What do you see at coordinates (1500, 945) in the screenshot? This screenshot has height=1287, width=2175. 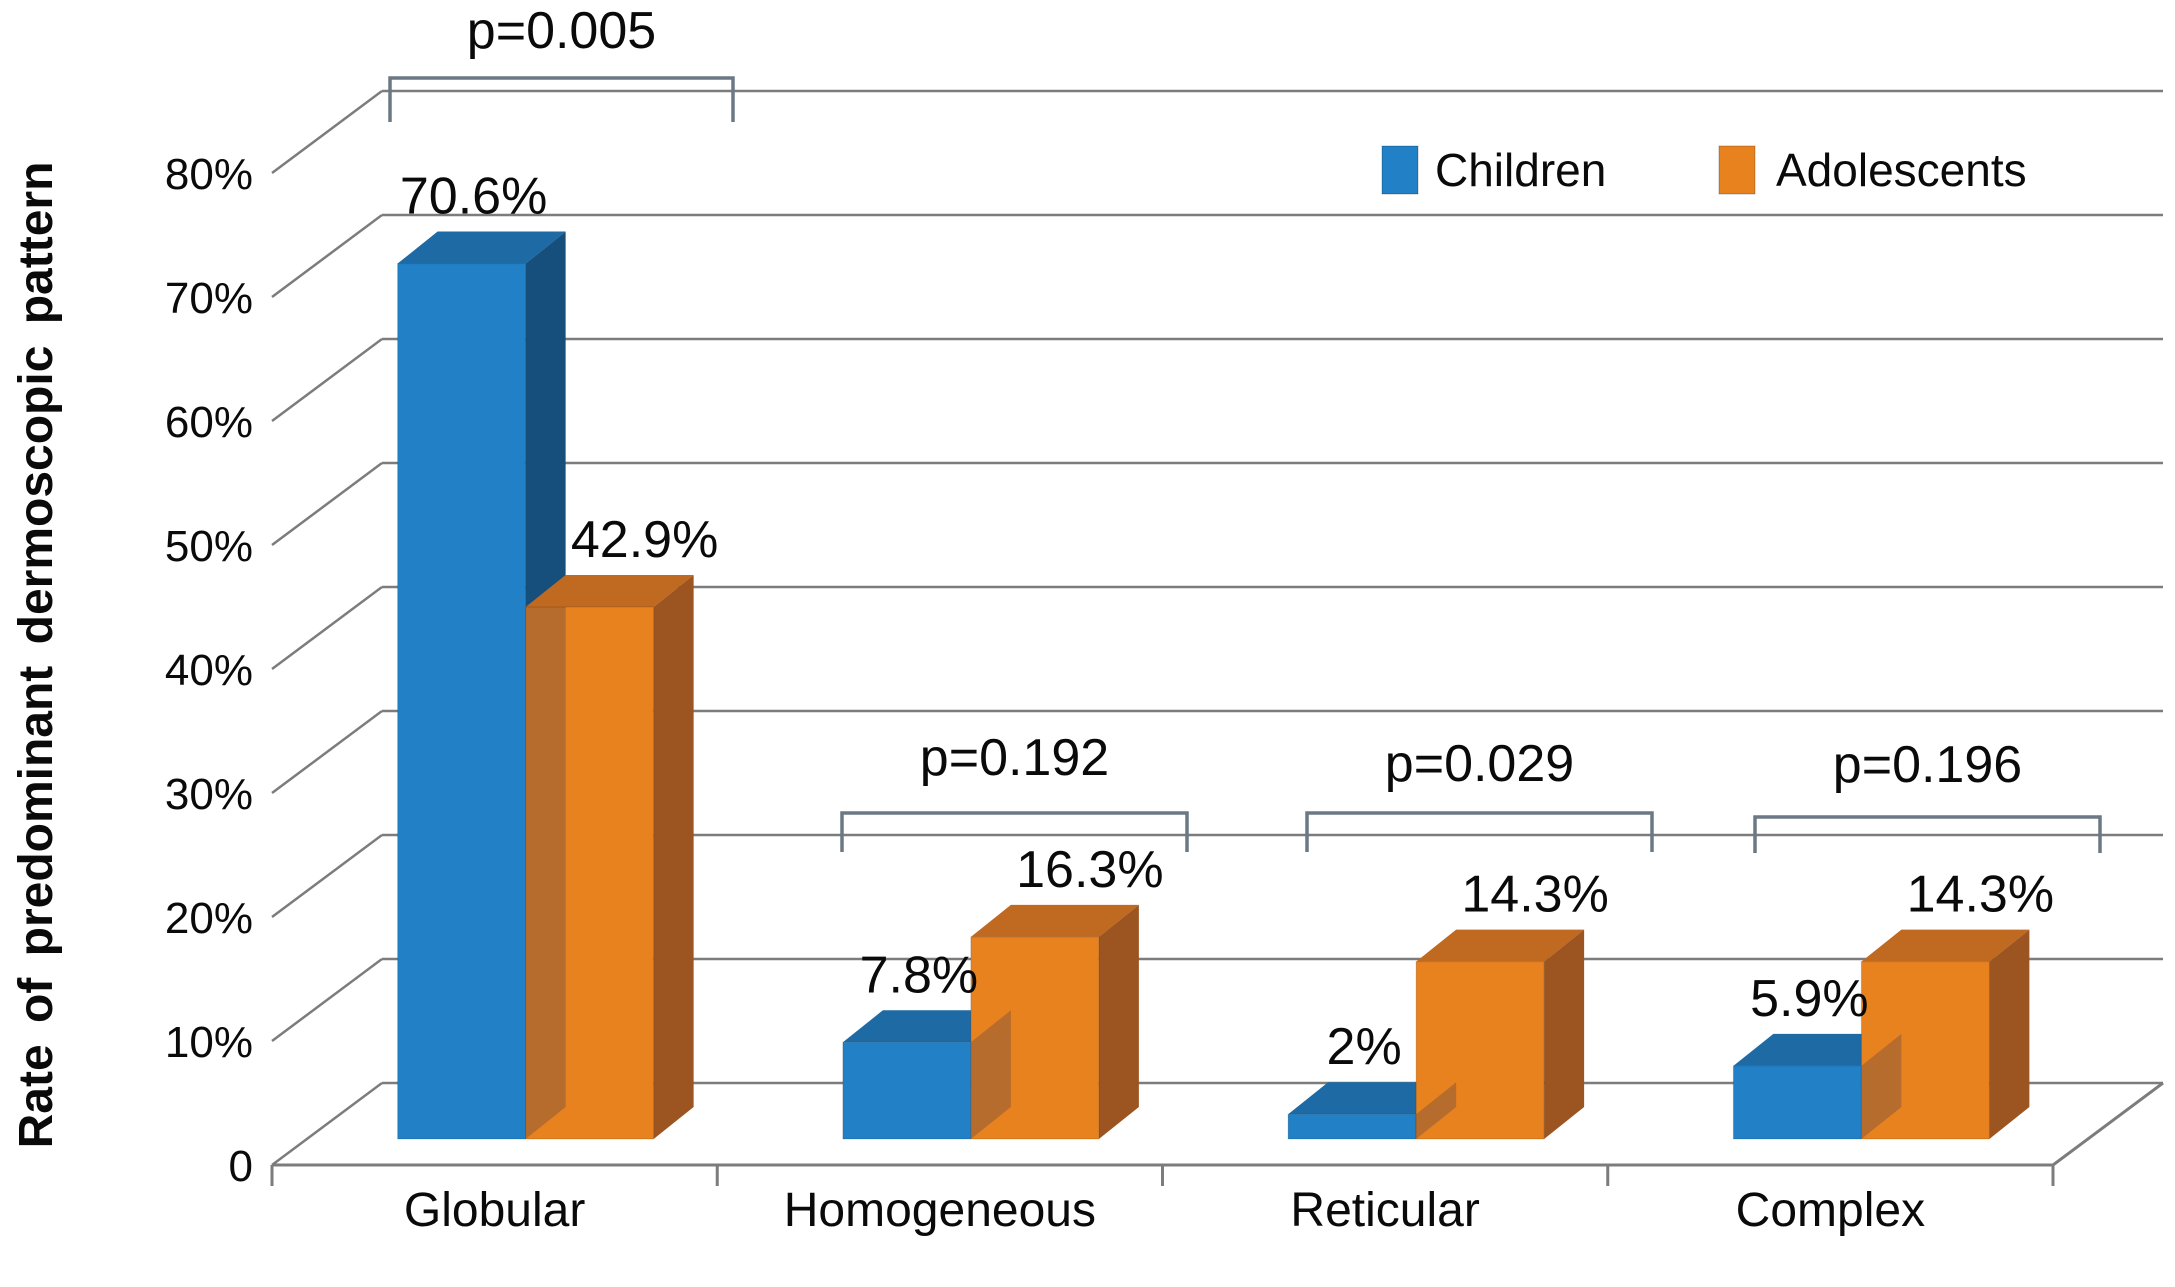 I see `bar-adolescents-reticular-top-face` at bounding box center [1500, 945].